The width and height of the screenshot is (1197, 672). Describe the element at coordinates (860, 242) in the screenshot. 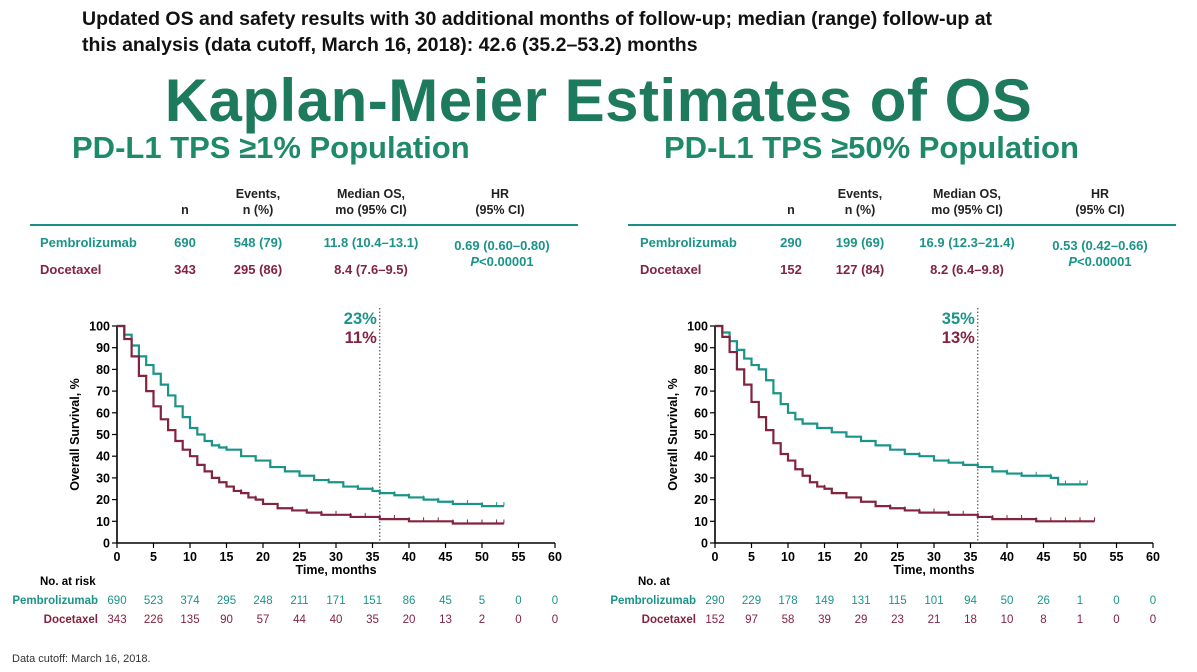

I see `row-events-pembro-right: 199 (69)` at that location.